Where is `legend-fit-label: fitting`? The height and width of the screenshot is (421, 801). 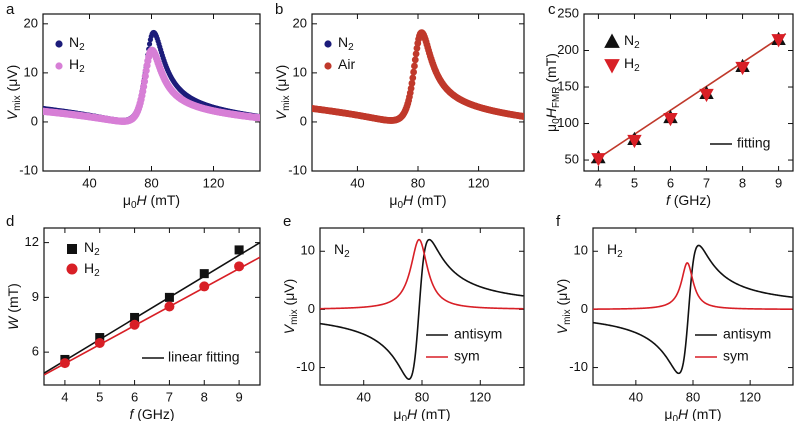
legend-fit-label: fitting is located at coordinates (753, 143).